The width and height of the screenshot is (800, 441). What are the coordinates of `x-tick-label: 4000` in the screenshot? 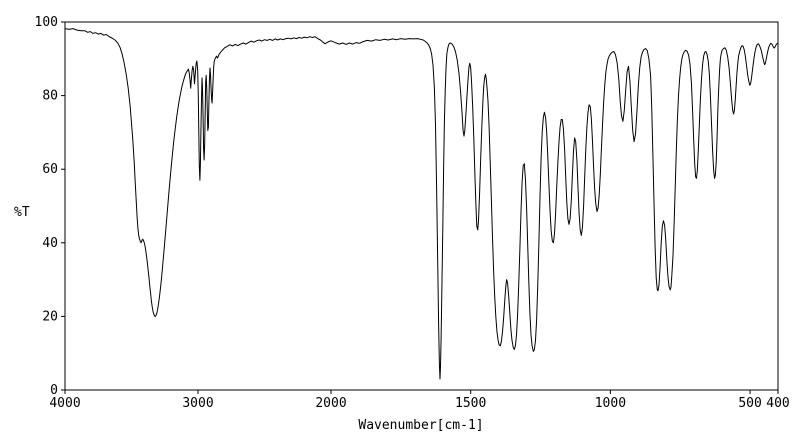 It's located at (64, 403).